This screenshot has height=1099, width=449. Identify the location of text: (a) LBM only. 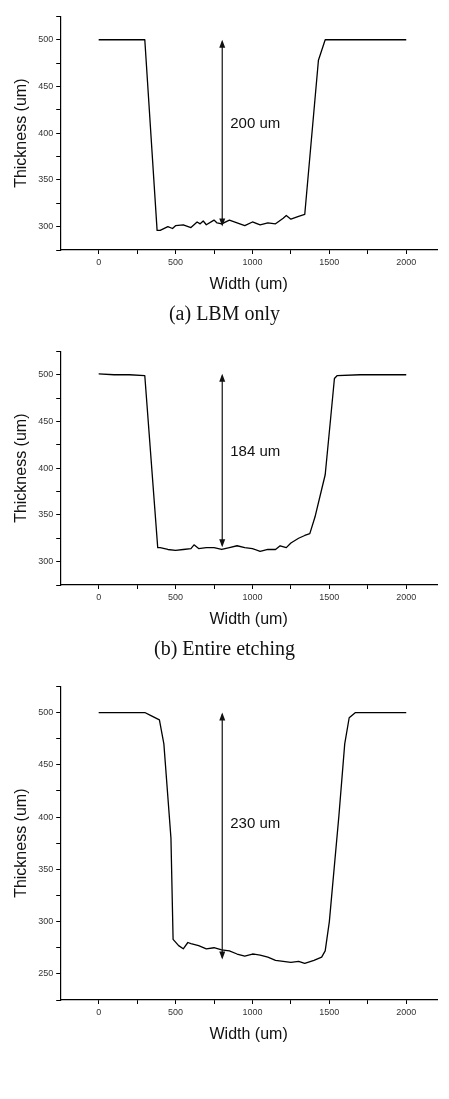
(224, 313).